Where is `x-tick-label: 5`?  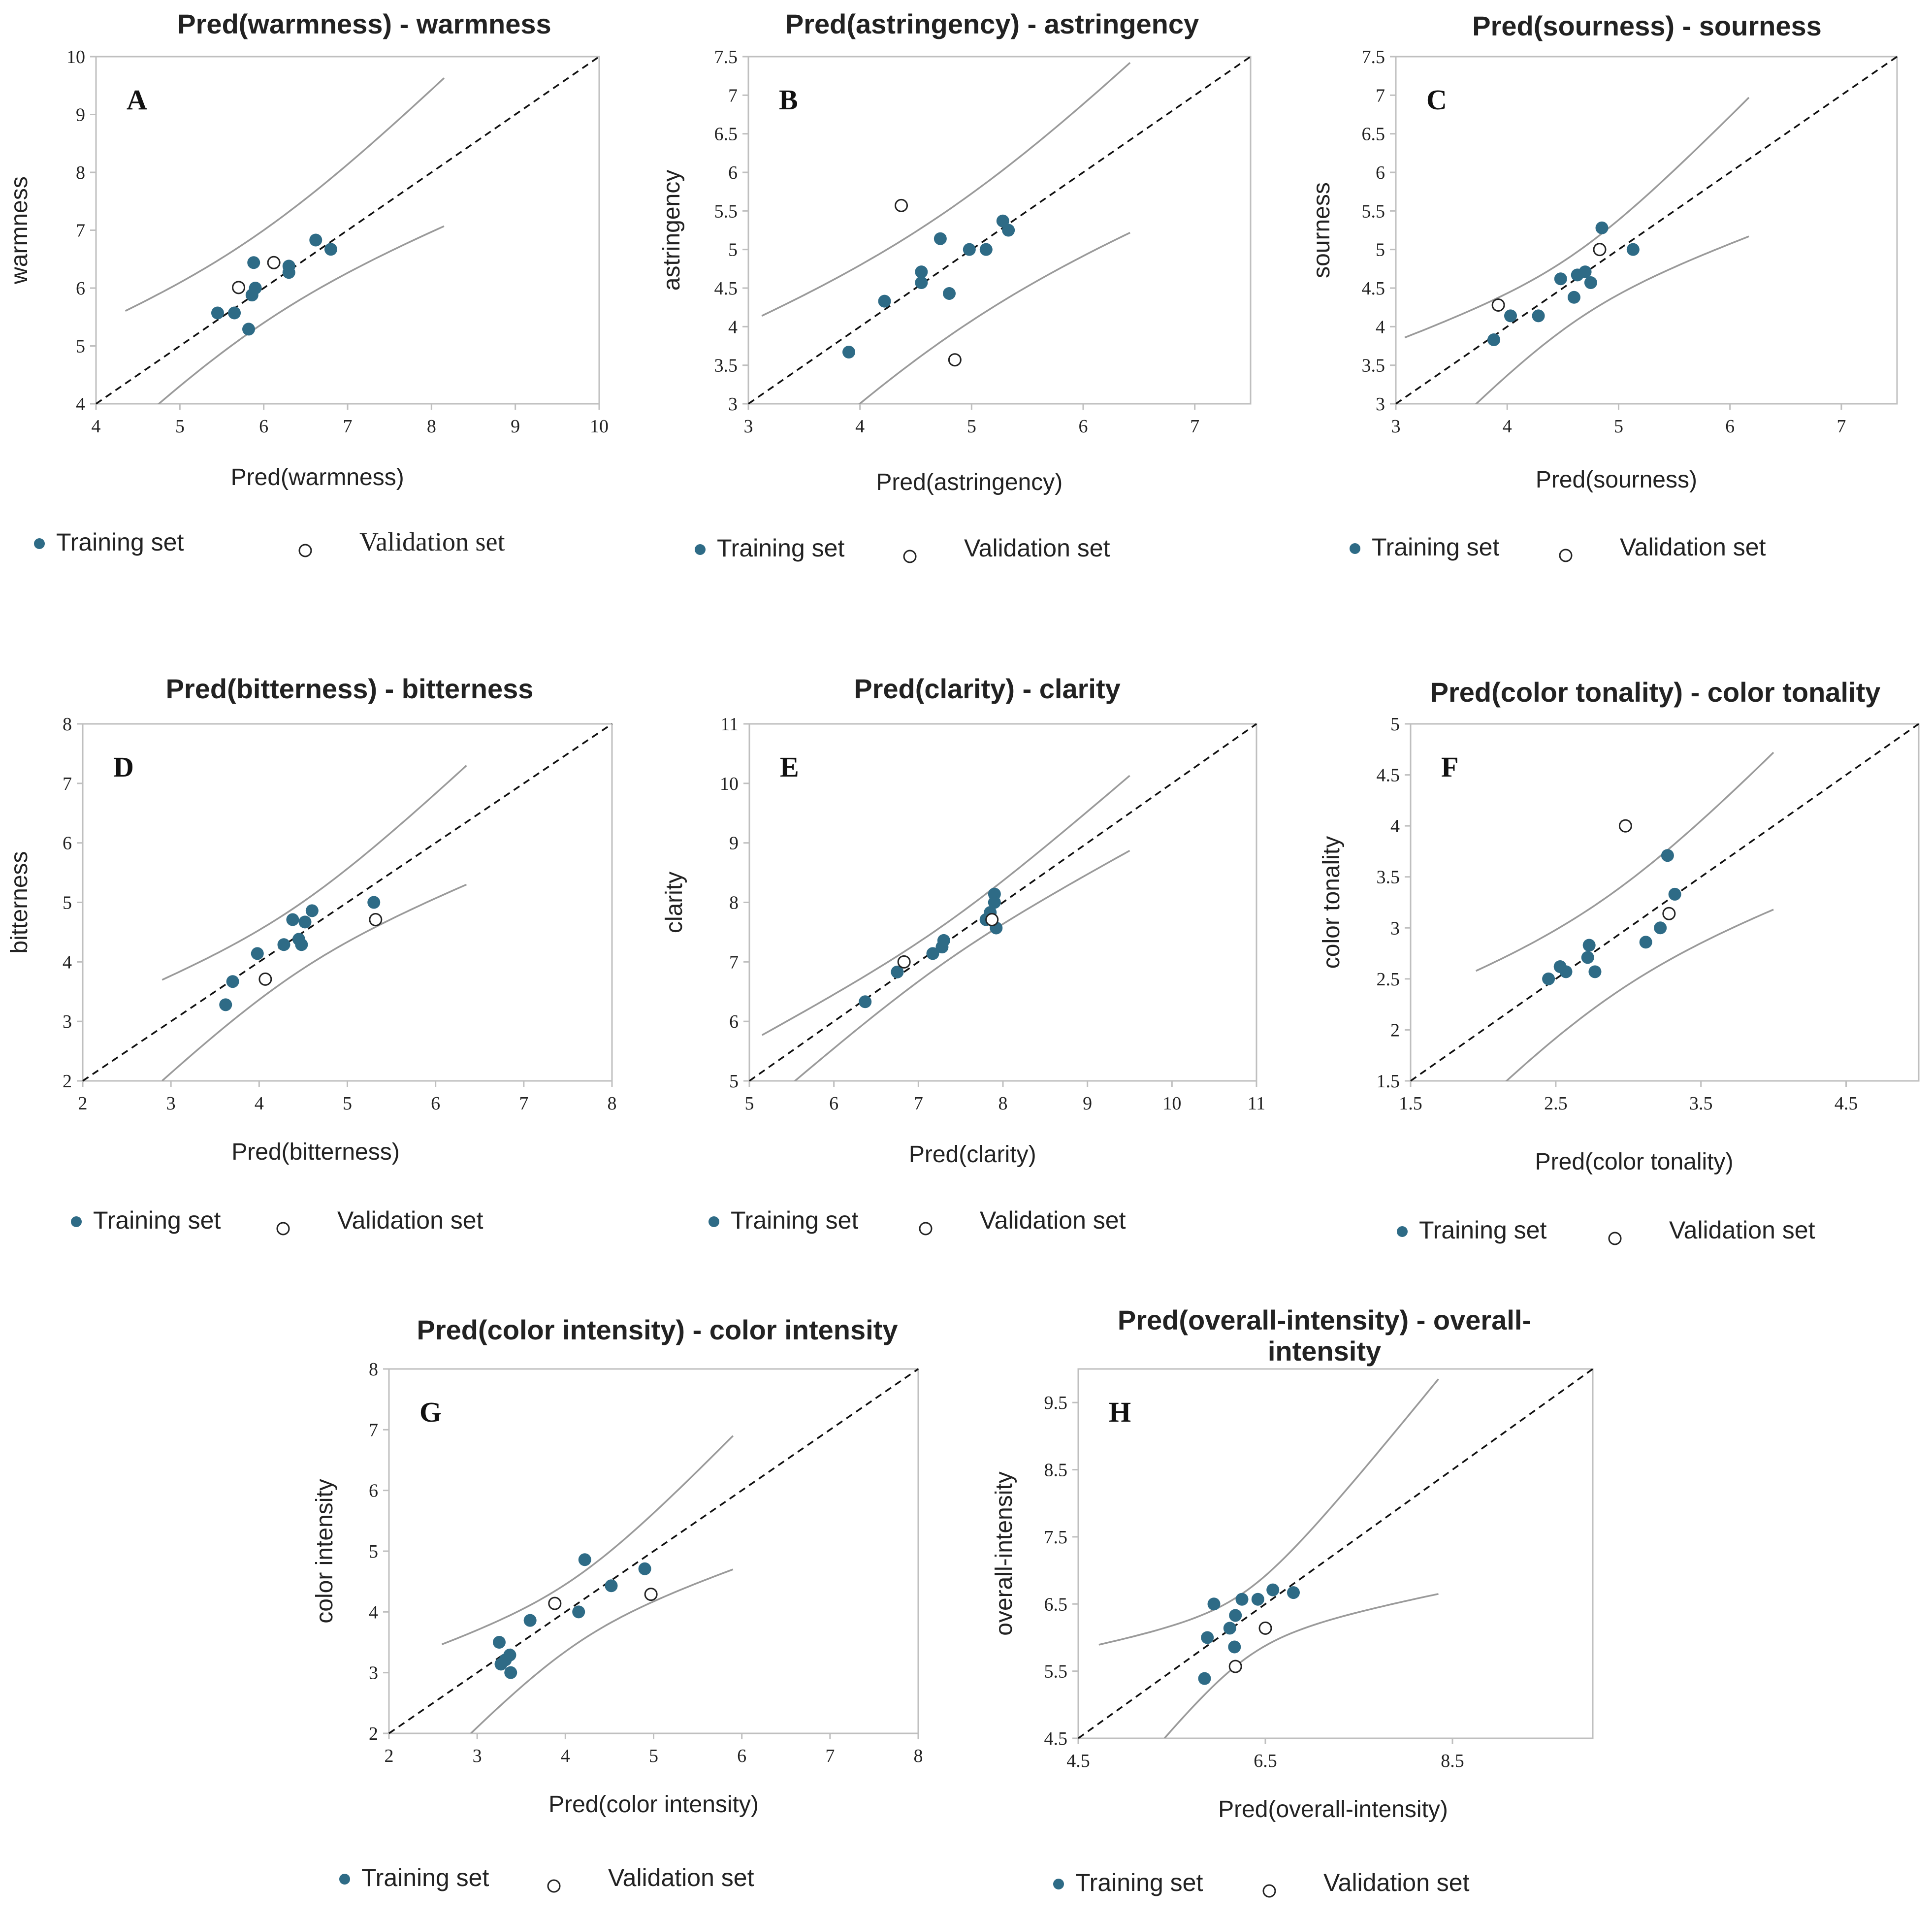
x-tick-label: 5 is located at coordinates (971, 426).